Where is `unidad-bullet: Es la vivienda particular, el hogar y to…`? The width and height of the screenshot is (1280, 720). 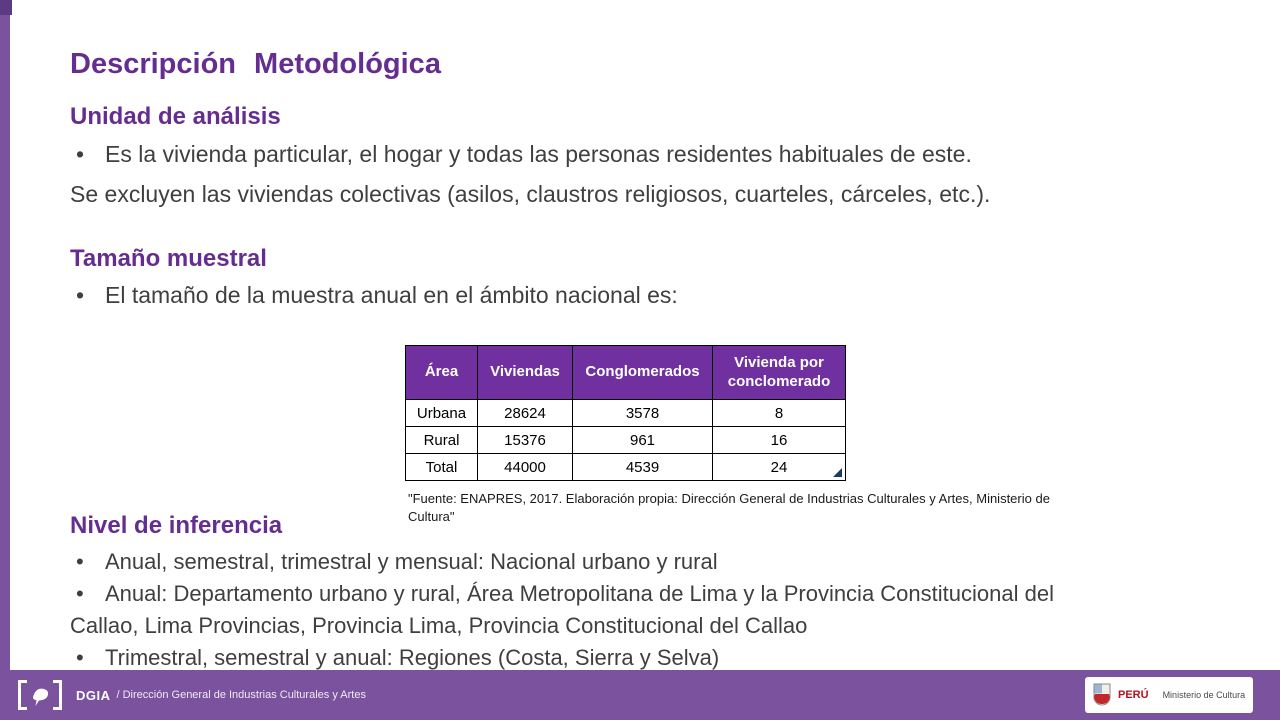 unidad-bullet: Es la vivienda particular, el hogar y to… is located at coordinates (521, 154).